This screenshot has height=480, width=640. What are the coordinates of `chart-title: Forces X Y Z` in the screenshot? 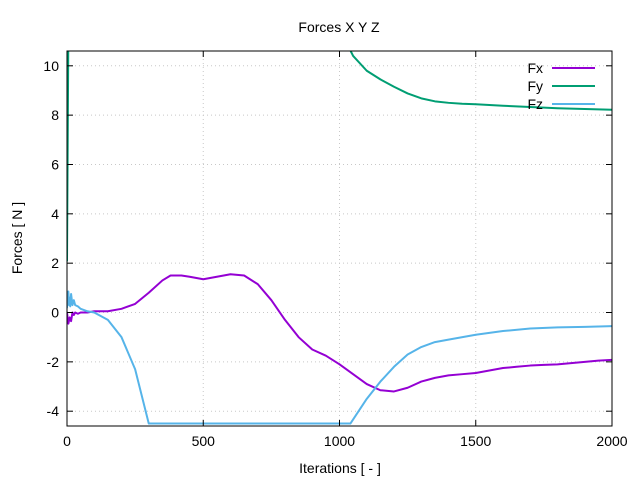 It's located at (339, 27).